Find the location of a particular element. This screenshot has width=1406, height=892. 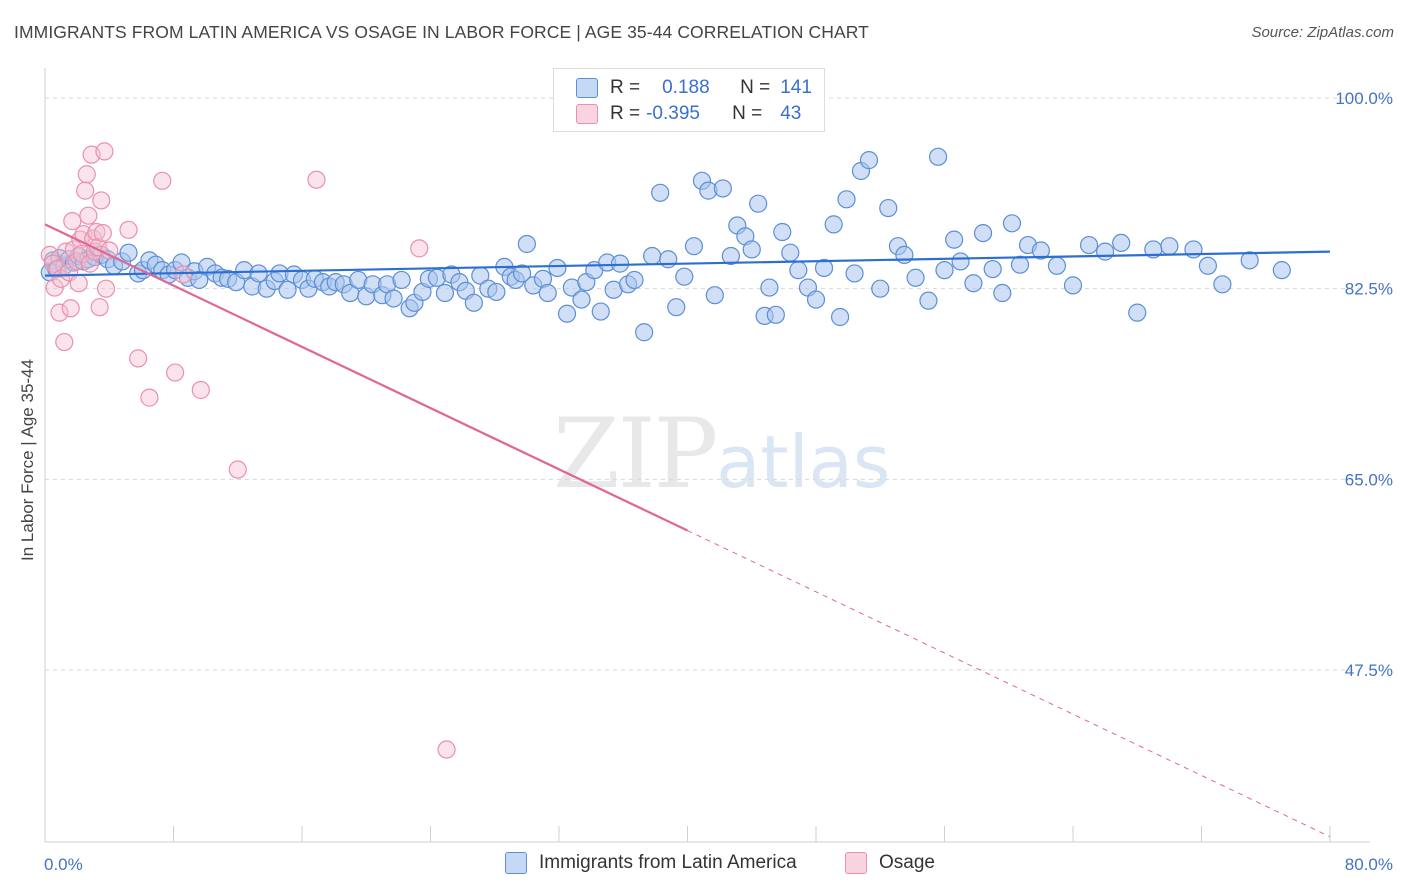

y-tick-label: 47.5% is located at coordinates (1369, 670).